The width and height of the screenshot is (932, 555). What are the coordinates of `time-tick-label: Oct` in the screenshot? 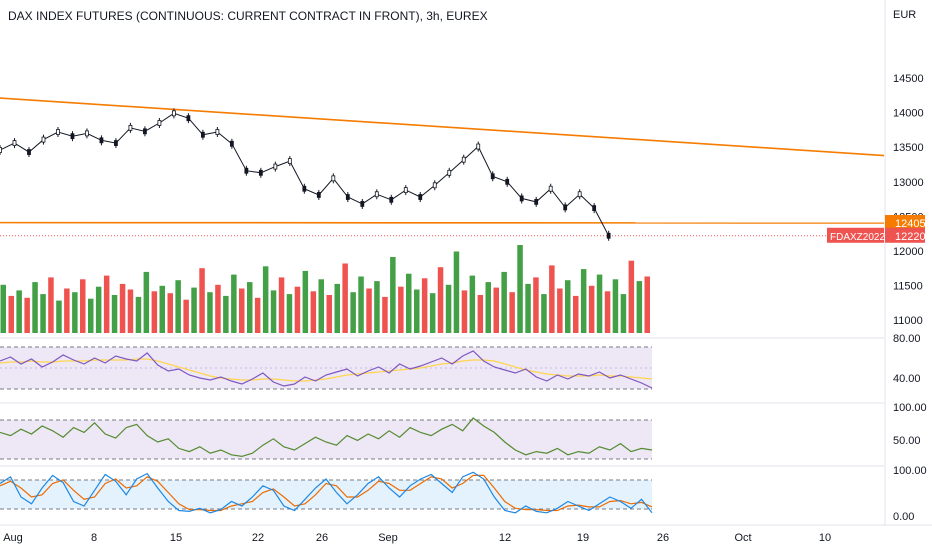 It's located at (742, 538).